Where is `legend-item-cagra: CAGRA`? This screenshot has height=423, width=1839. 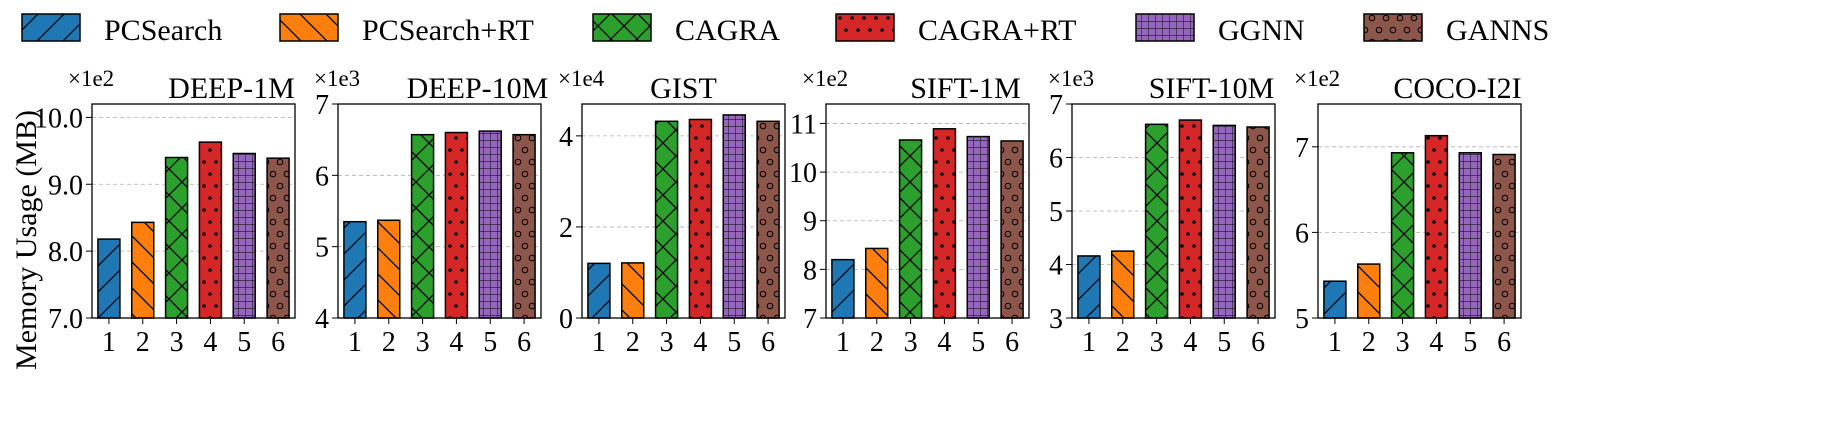 legend-item-cagra: CAGRA is located at coordinates (686, 30).